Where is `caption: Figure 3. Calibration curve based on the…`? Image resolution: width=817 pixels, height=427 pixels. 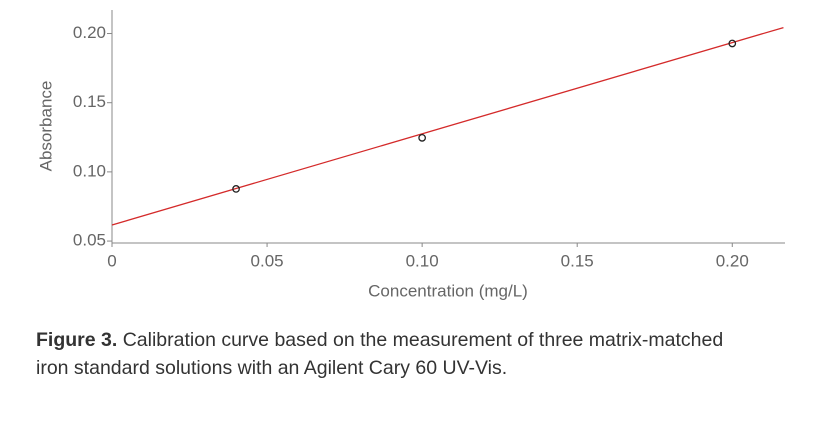
caption: Figure 3. Calibration curve based on the… is located at coordinates (396, 354).